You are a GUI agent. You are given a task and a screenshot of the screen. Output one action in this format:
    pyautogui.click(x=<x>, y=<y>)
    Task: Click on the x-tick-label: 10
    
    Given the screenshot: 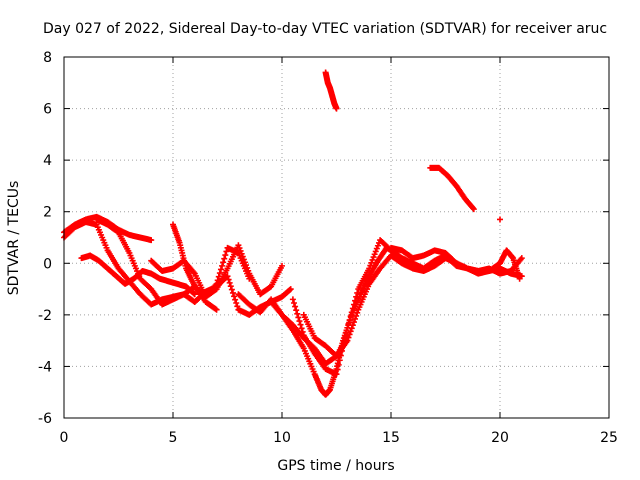 What is the action you would take?
    pyautogui.click(x=282, y=438)
    